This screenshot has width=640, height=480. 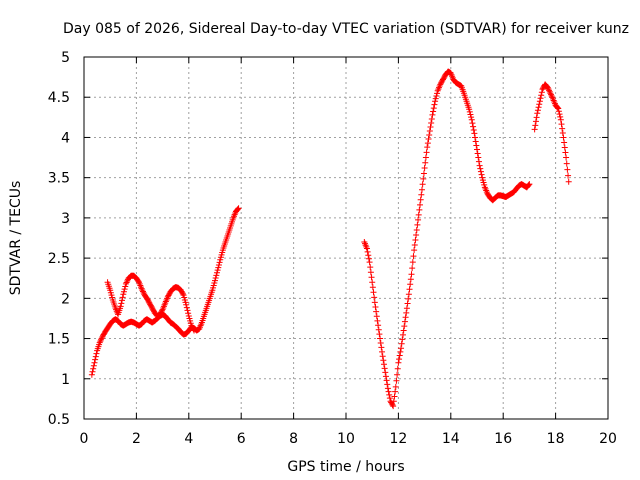 What do you see at coordinates (59, 98) in the screenshot?
I see `y-tick-label: 4.5` at bounding box center [59, 98].